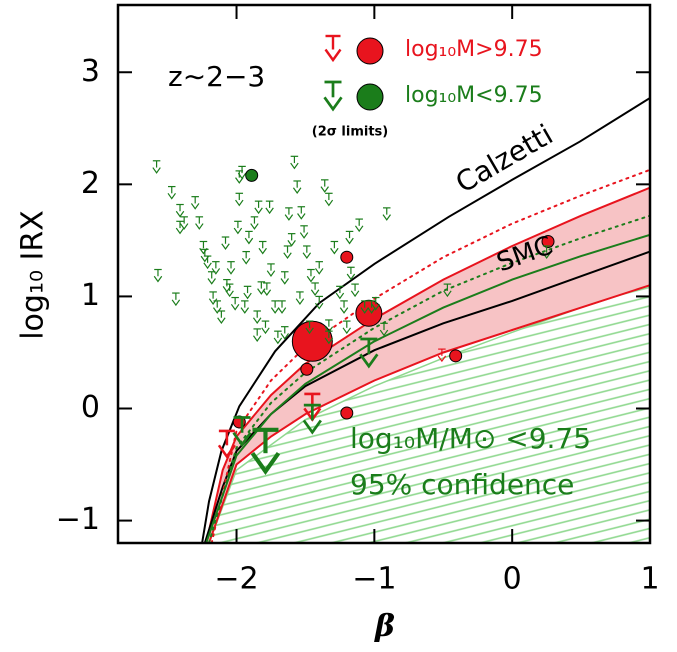  Describe the element at coordinates (216, 76) in the screenshot. I see `redshift-annotation: z∼2−3` at that location.